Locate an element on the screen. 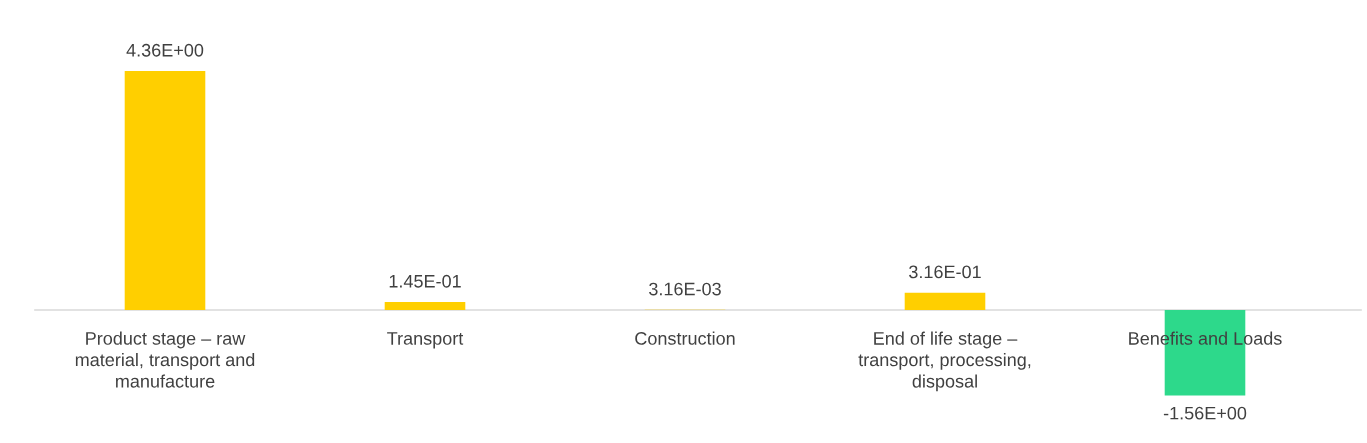 This screenshot has width=1367, height=443. x-tick-label: Construction is located at coordinates (685, 338).